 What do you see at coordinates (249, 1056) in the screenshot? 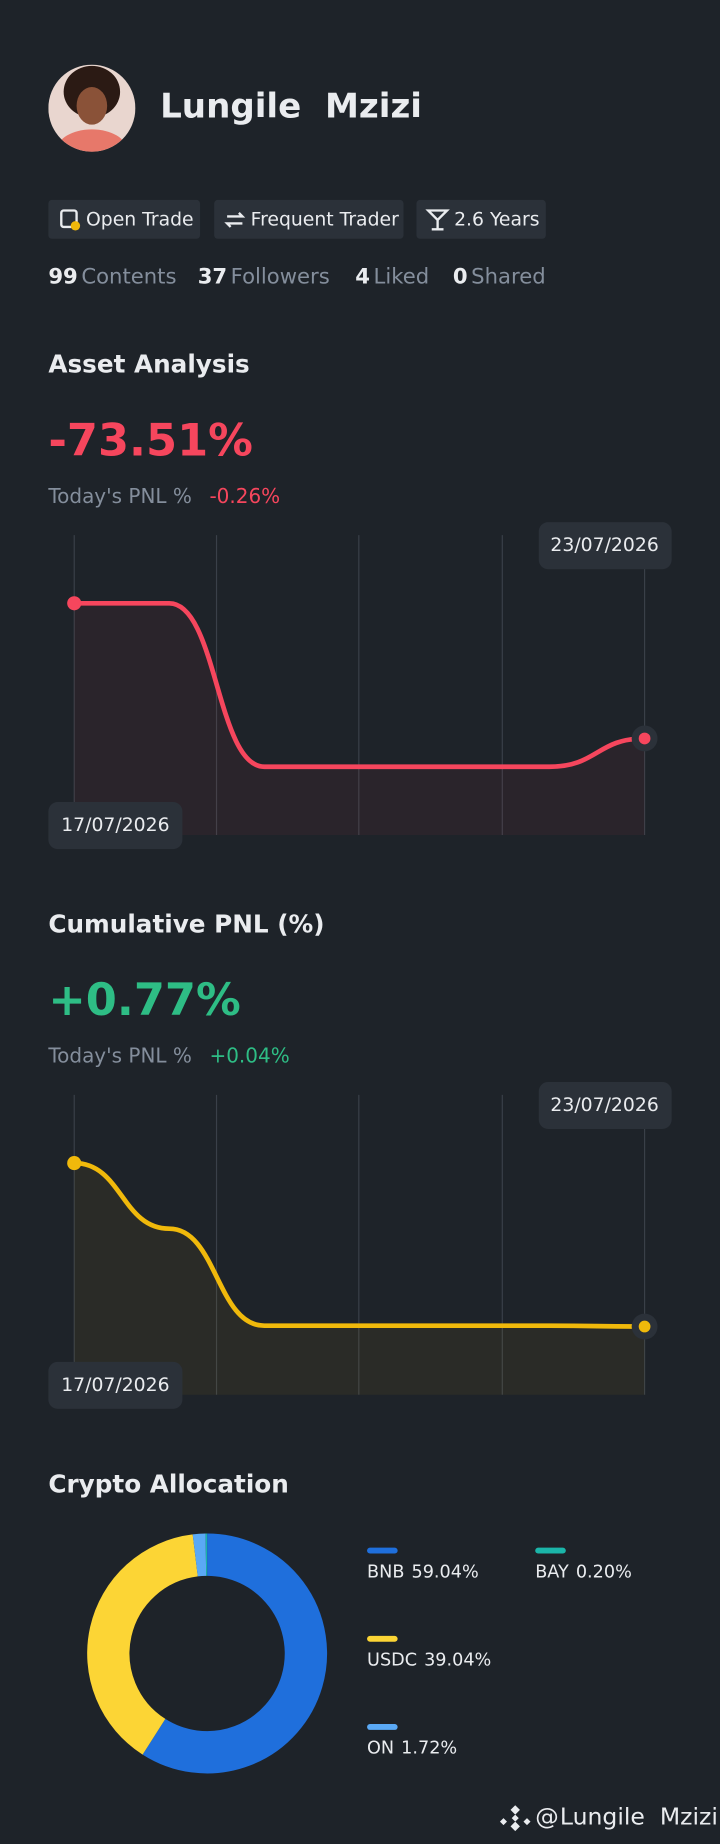
I see `today-value: +0.04%` at bounding box center [249, 1056].